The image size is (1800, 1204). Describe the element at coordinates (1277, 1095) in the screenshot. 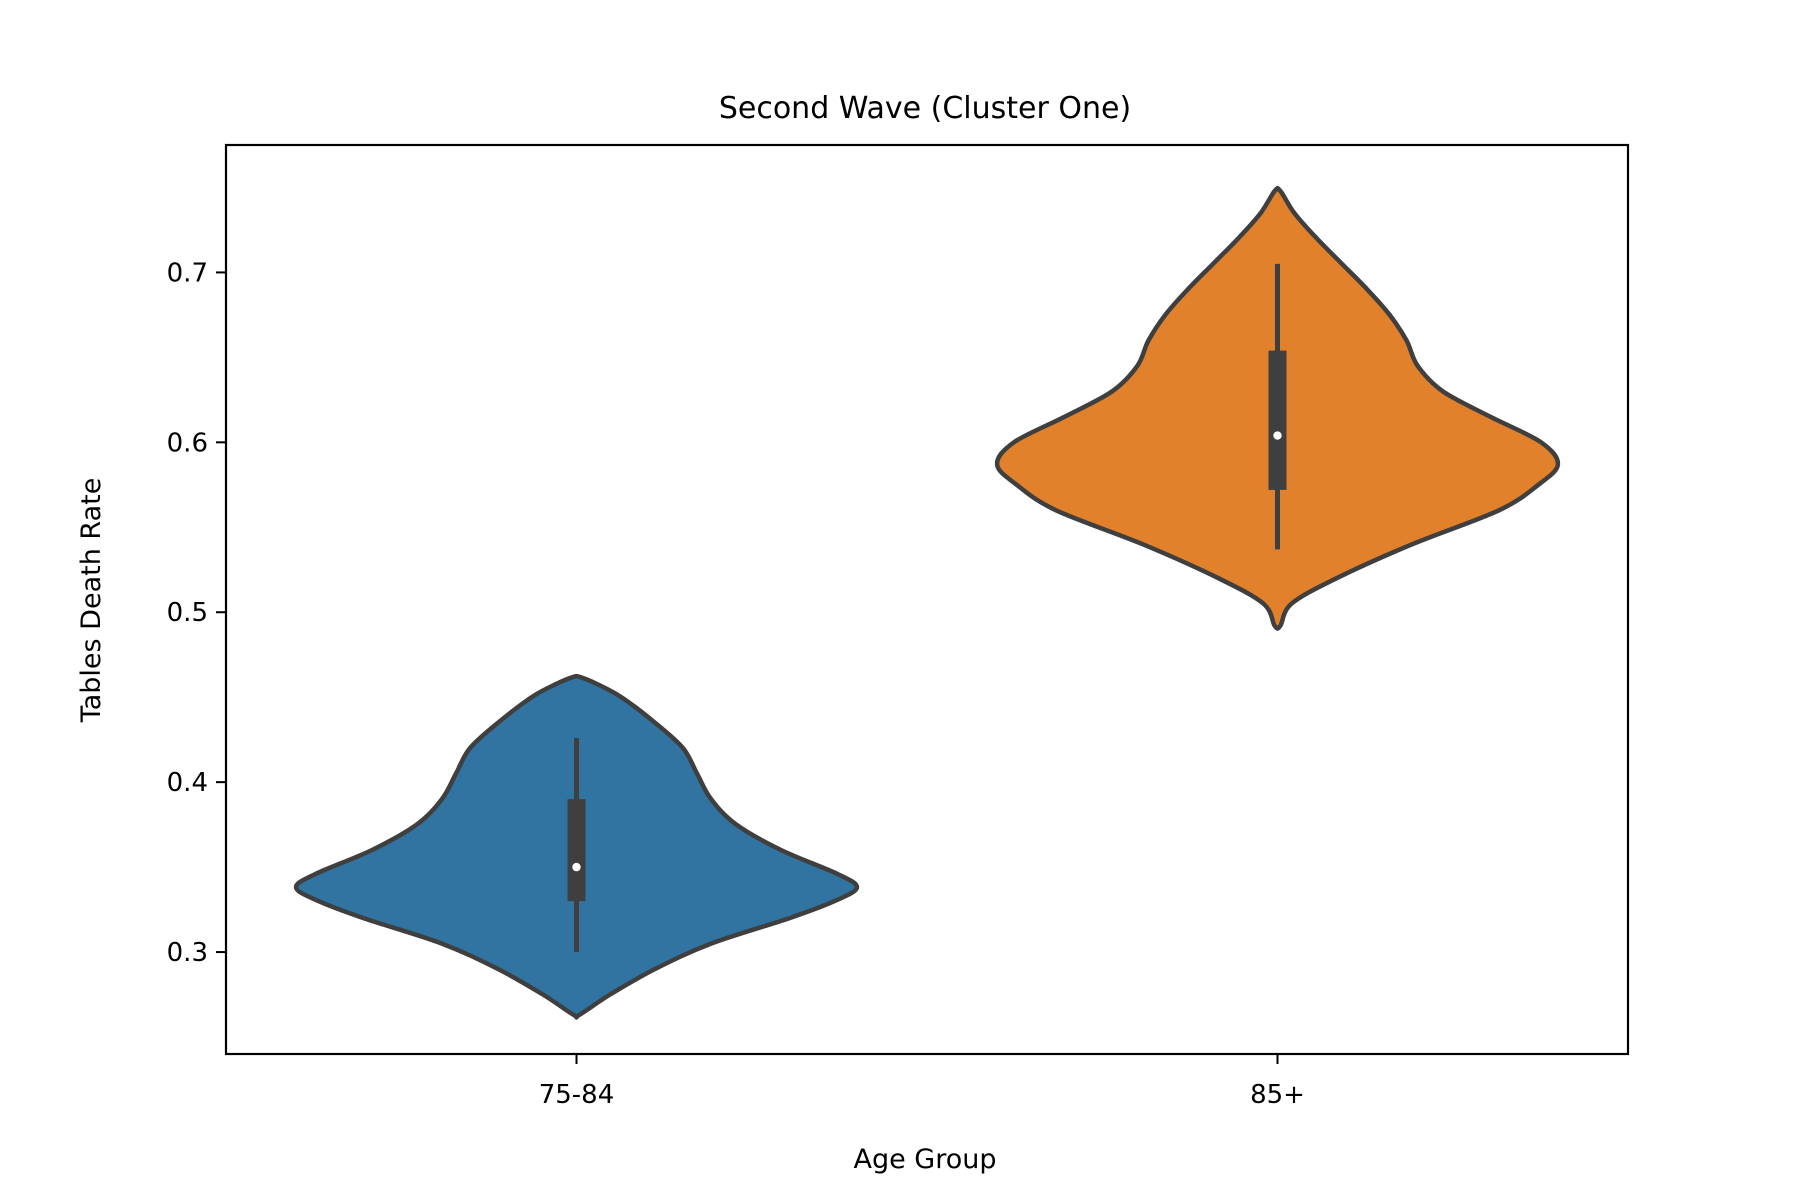

I see `x-tick-label: 85+` at that location.